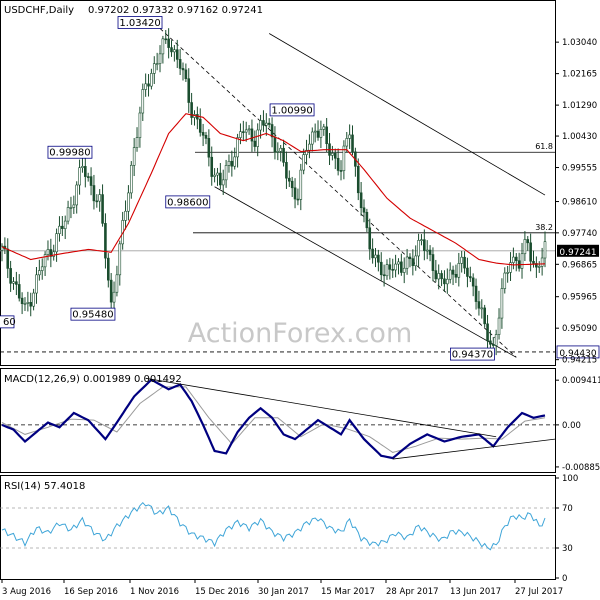 The image size is (600, 600). I want to click on watermark-group: ActionForex.com, so click(300, 333).